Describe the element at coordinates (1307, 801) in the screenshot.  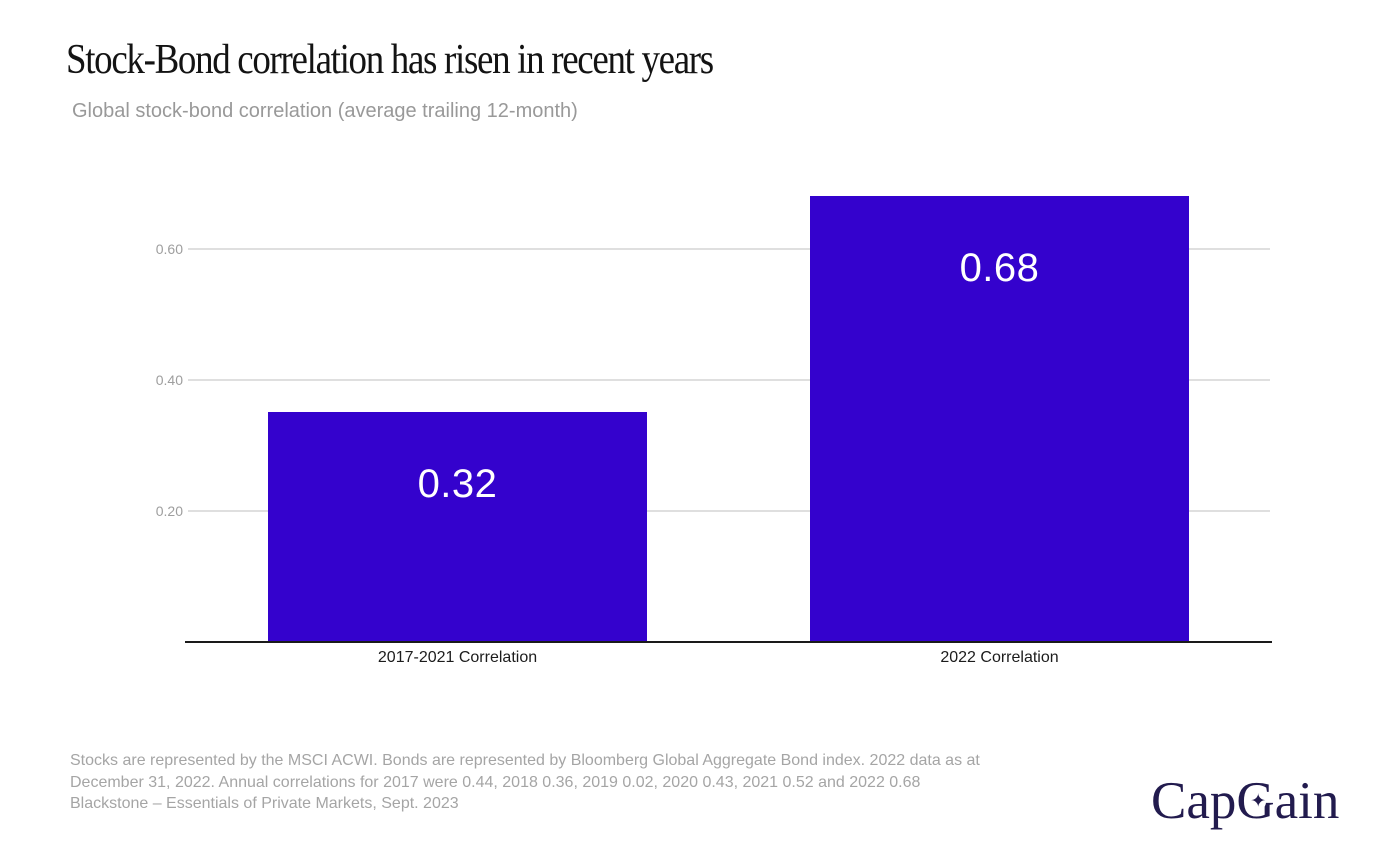
I see `logo-text-ain: ain` at that location.